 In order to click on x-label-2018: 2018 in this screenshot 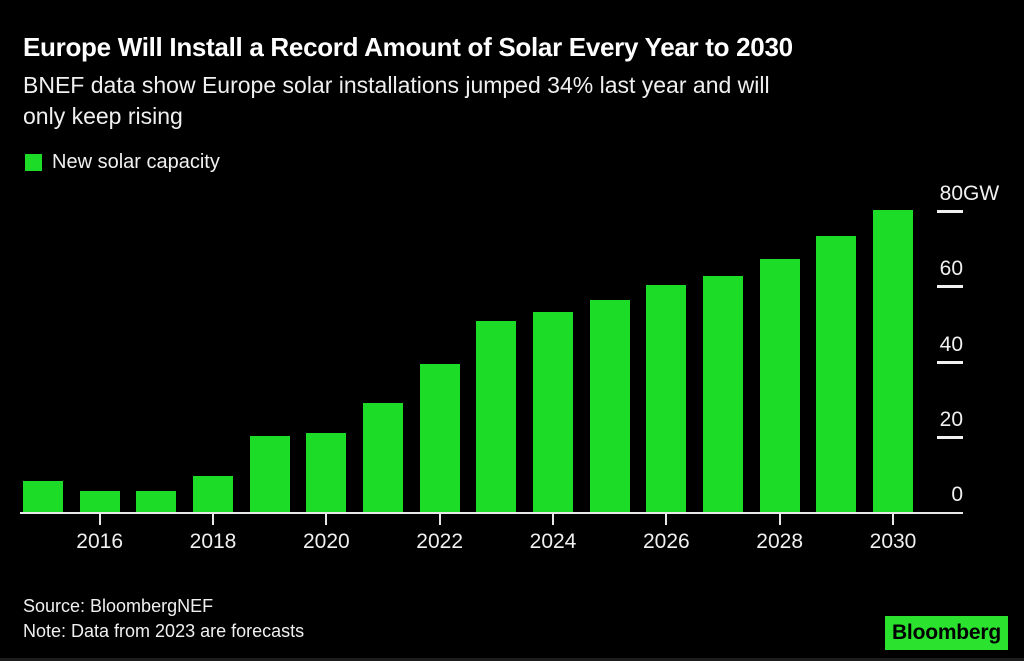, I will do `click(213, 541)`.